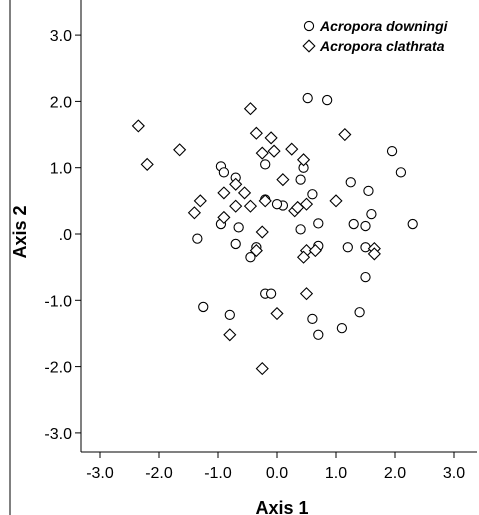 This screenshot has width=479, height=515. I want to click on y-tick-label: -2.0, so click(58, 368).